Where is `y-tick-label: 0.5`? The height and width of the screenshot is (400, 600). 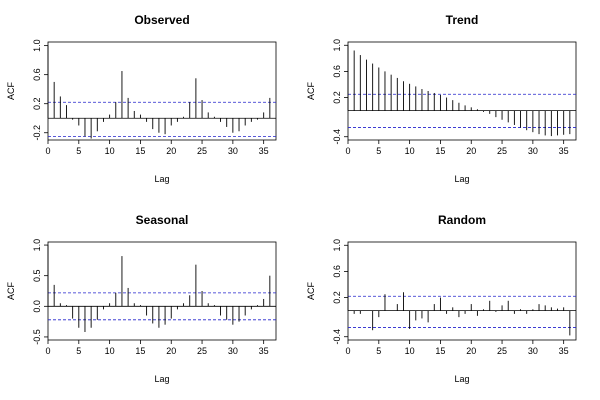
y-tick-label: 0.5 is located at coordinates (37, 275).